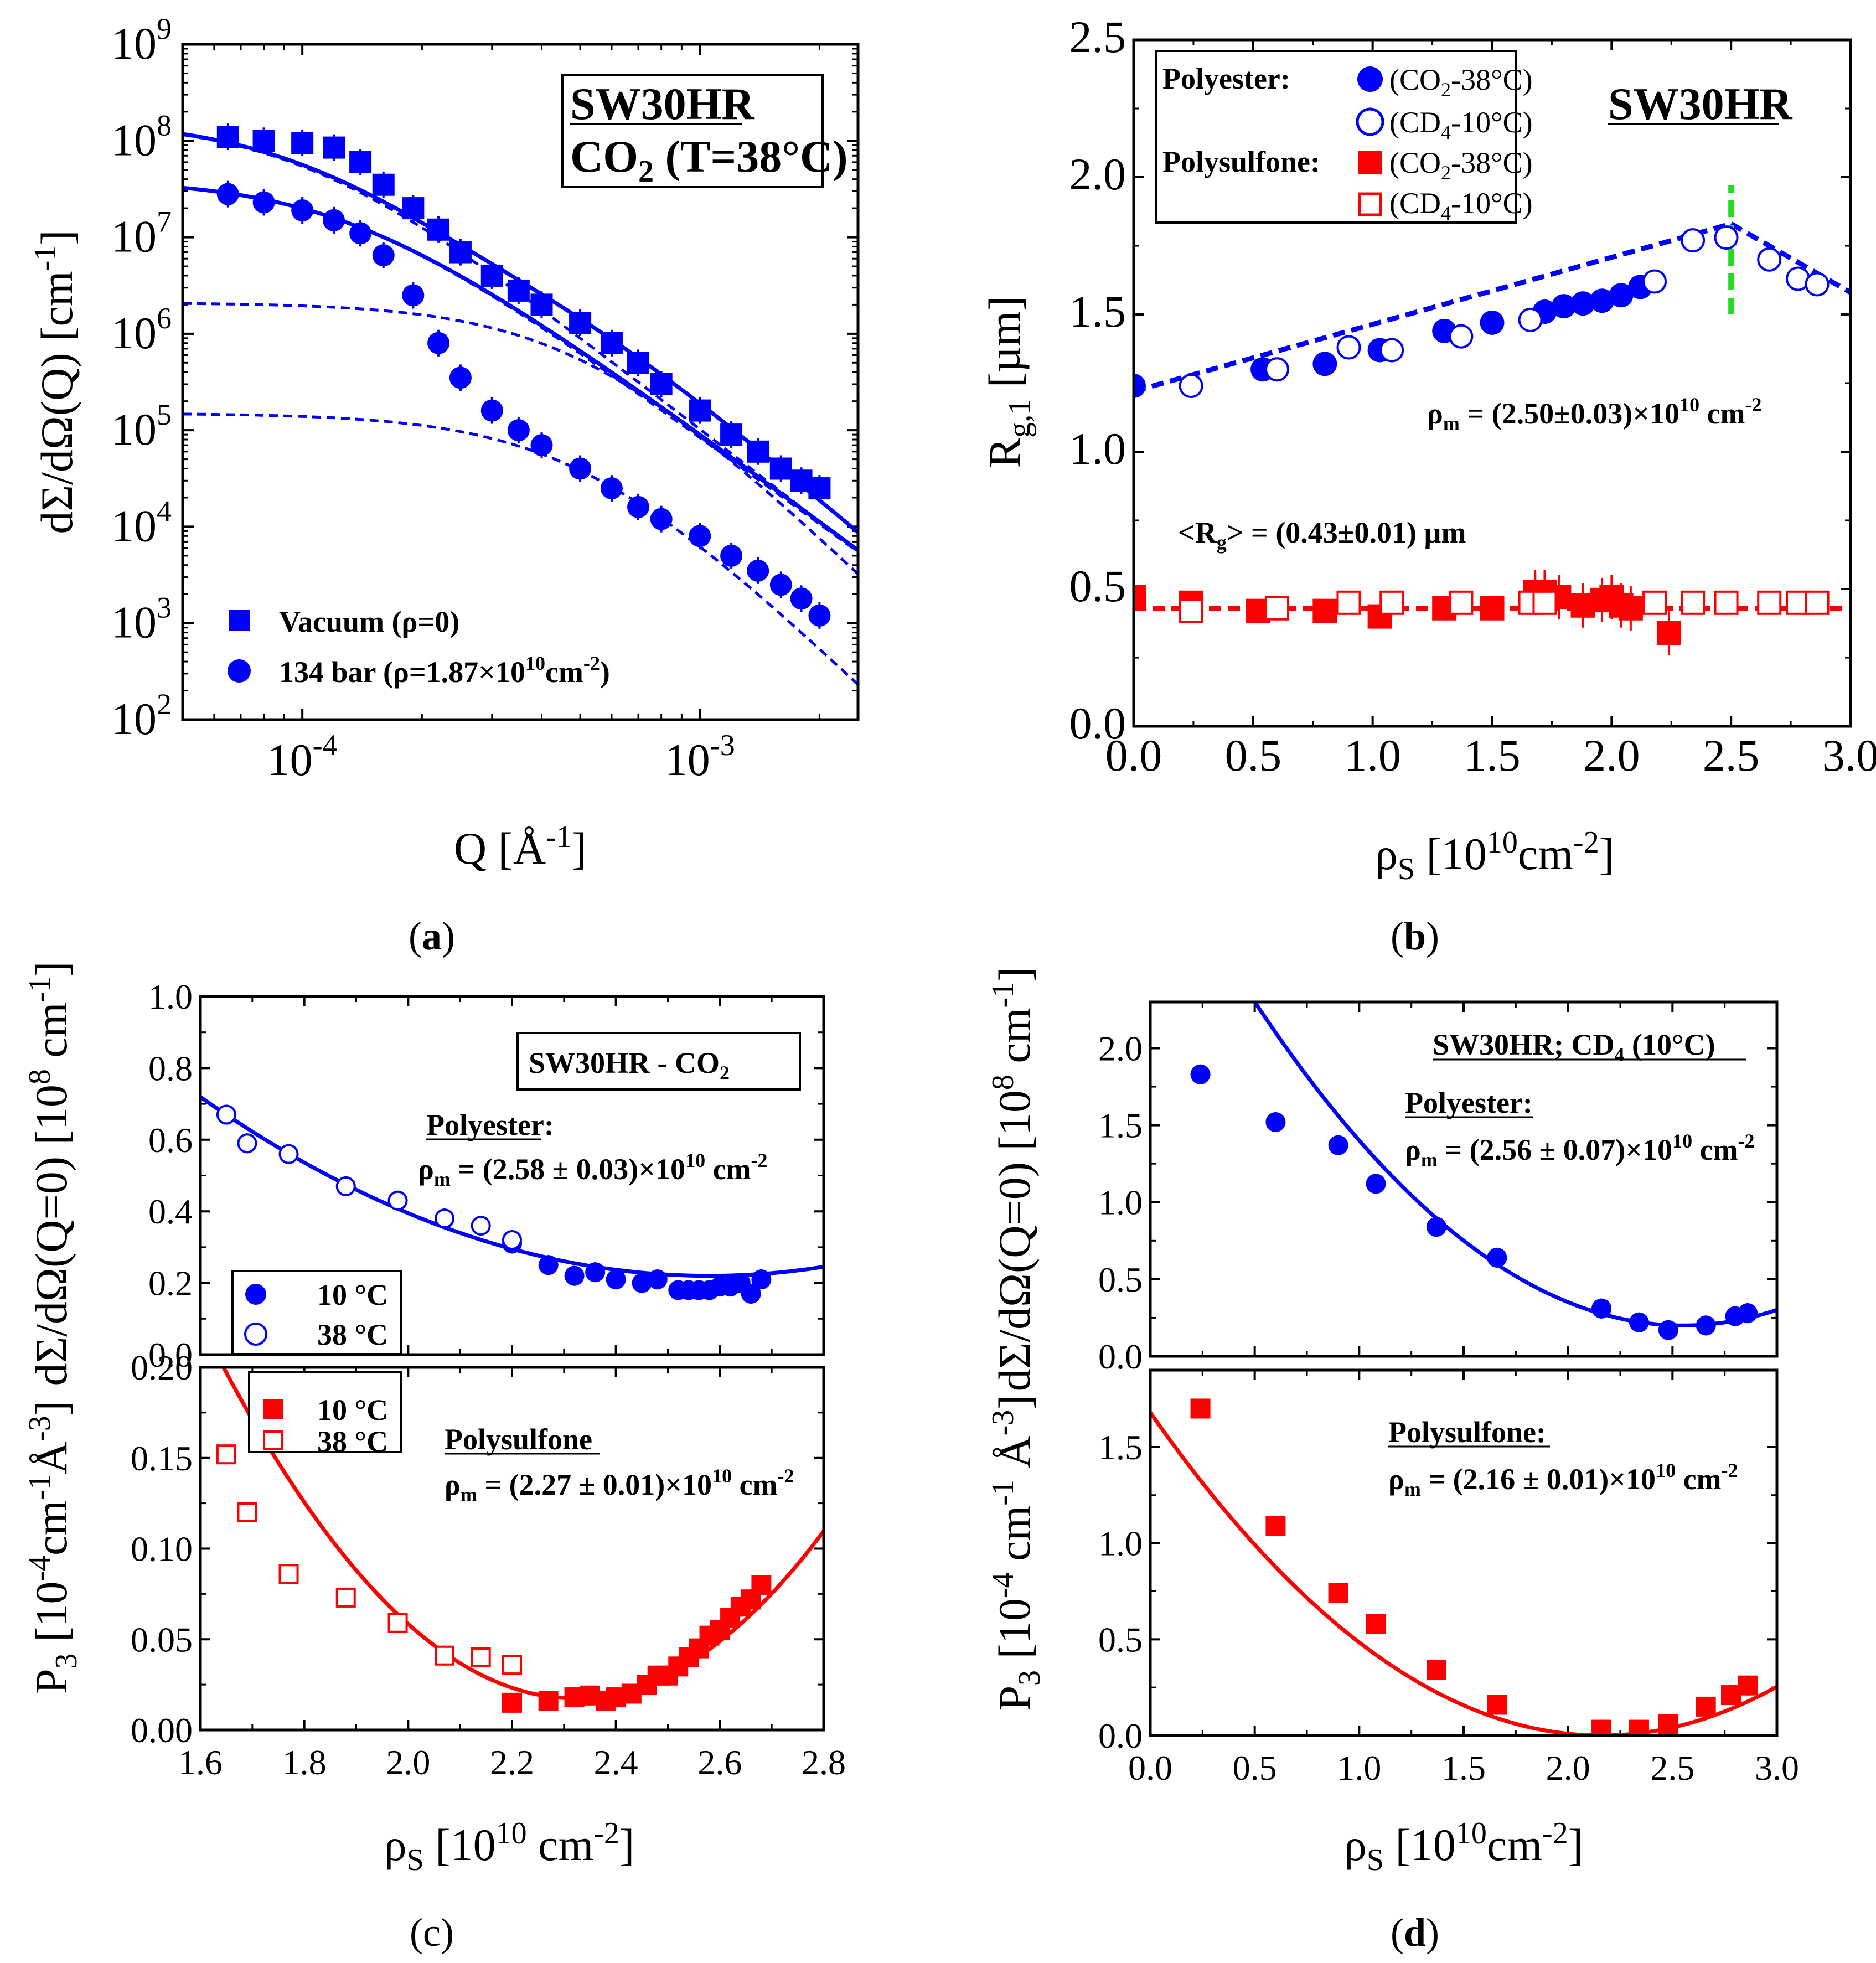  I want to click on a-fits, so click(520, 409).